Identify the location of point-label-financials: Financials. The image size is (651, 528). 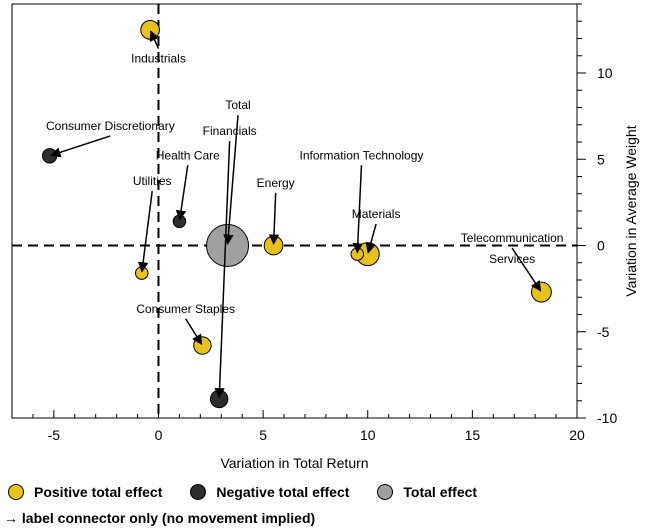
(230, 131).